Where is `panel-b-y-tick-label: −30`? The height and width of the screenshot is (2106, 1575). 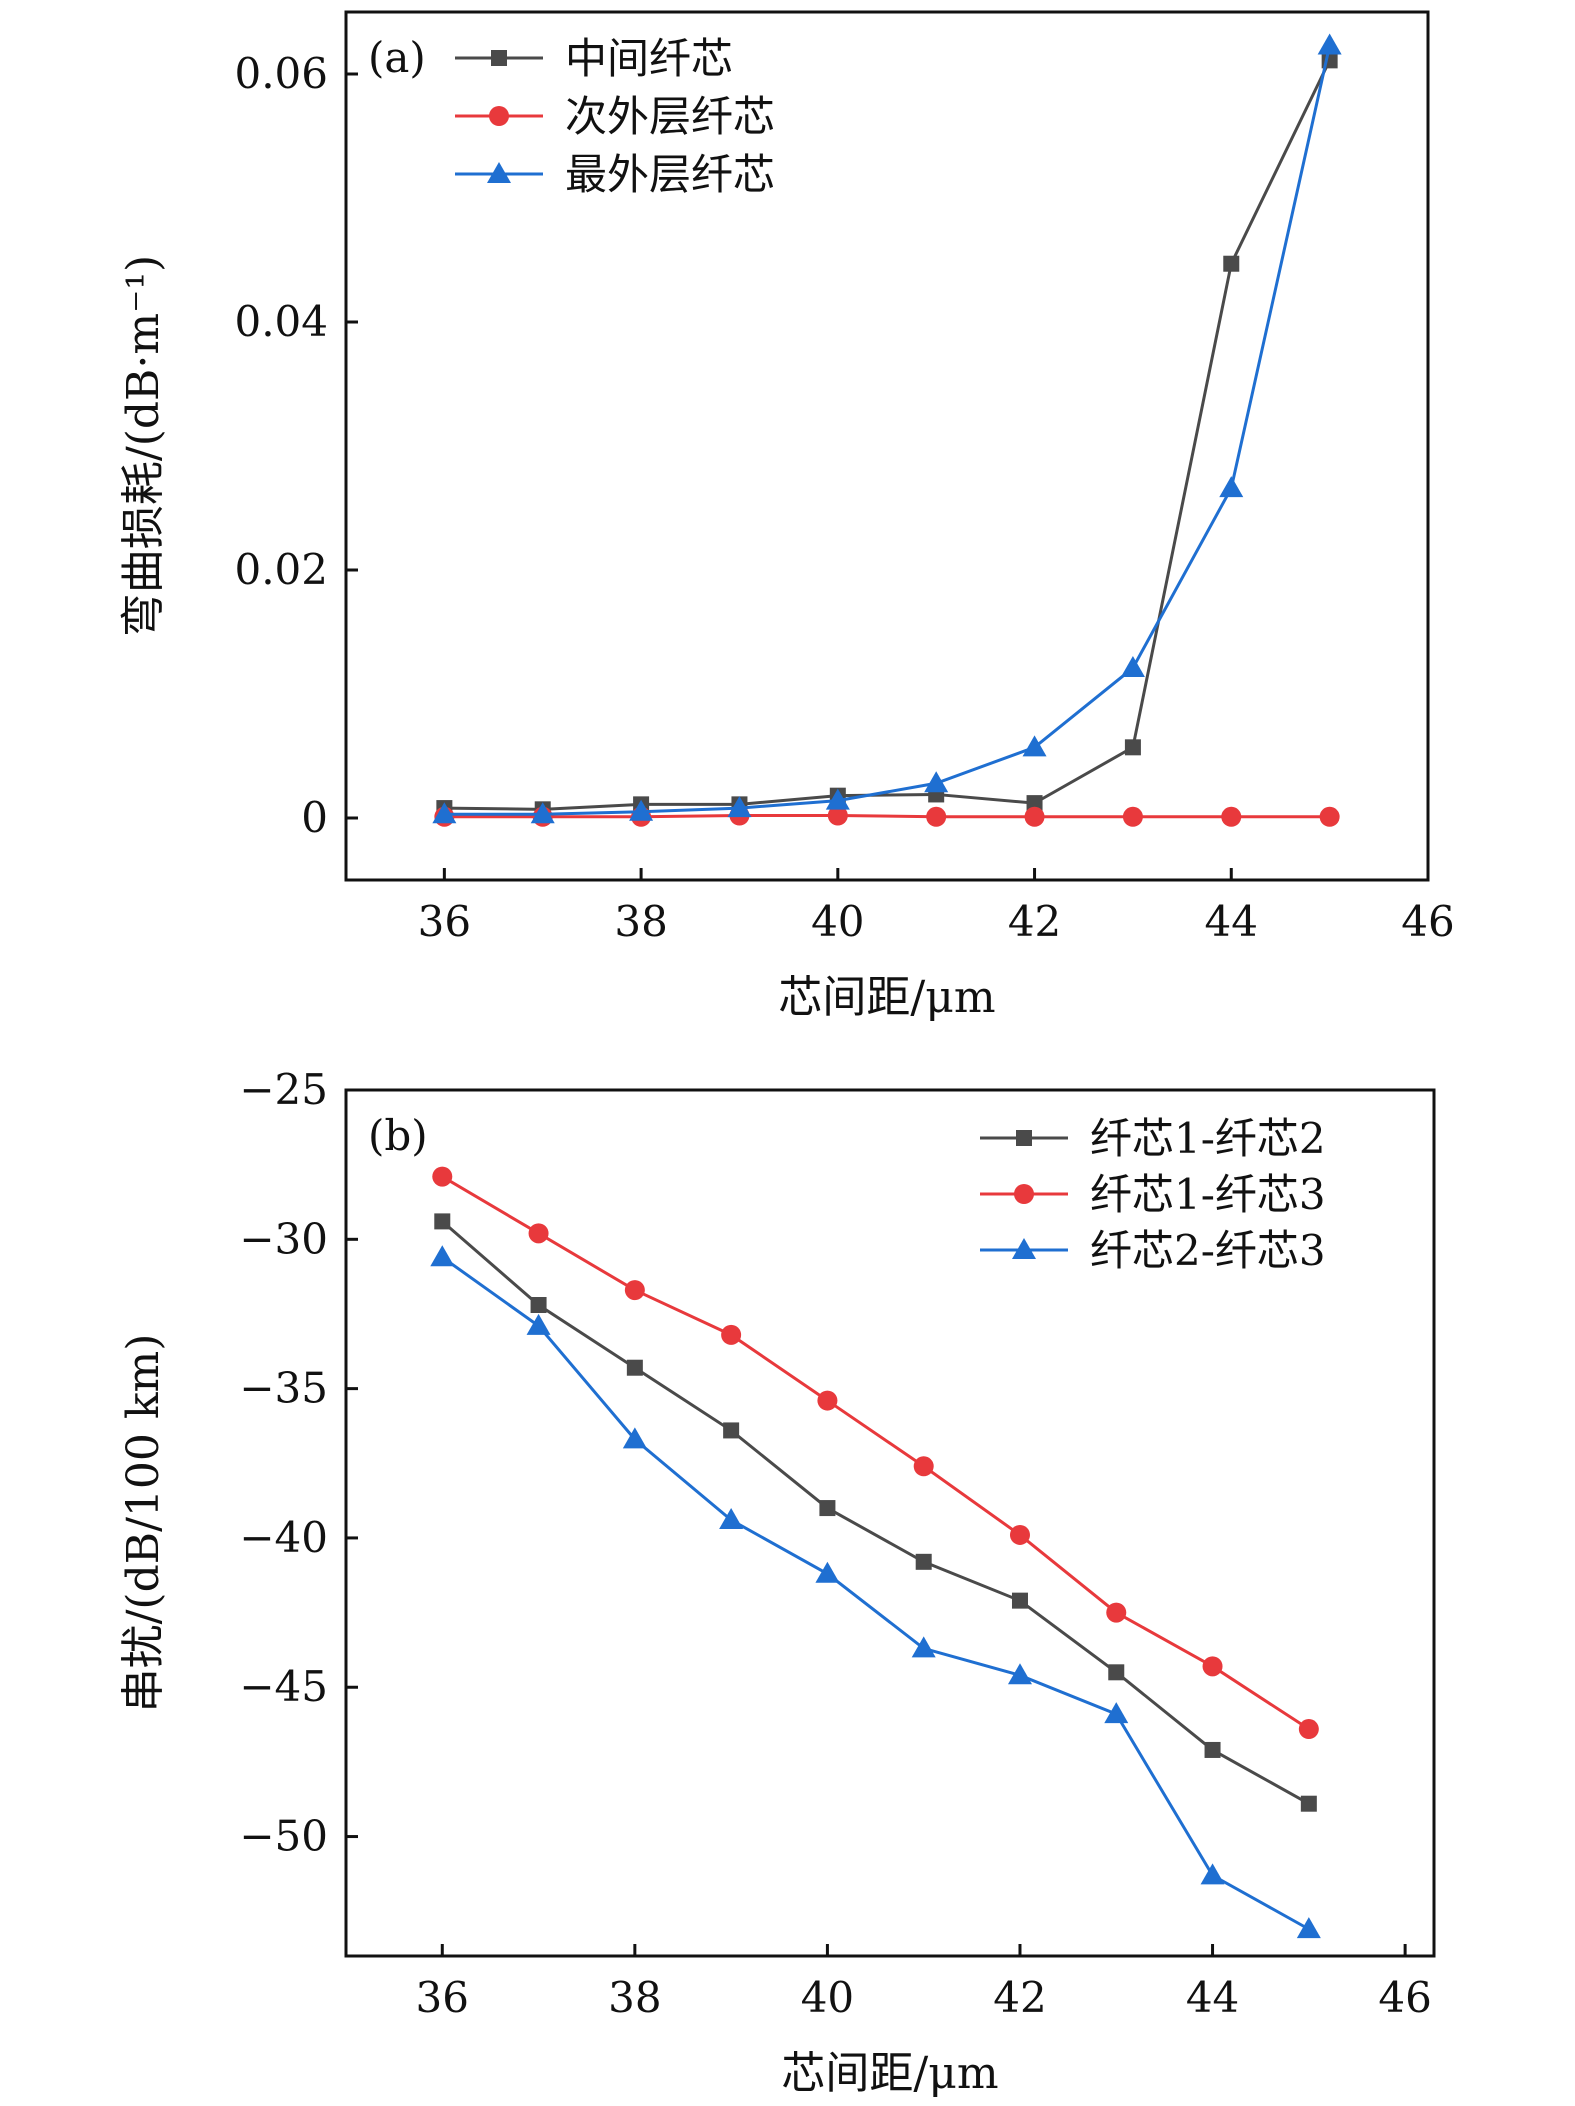
panel-b-y-tick-label: −30 is located at coordinates (283, 1238).